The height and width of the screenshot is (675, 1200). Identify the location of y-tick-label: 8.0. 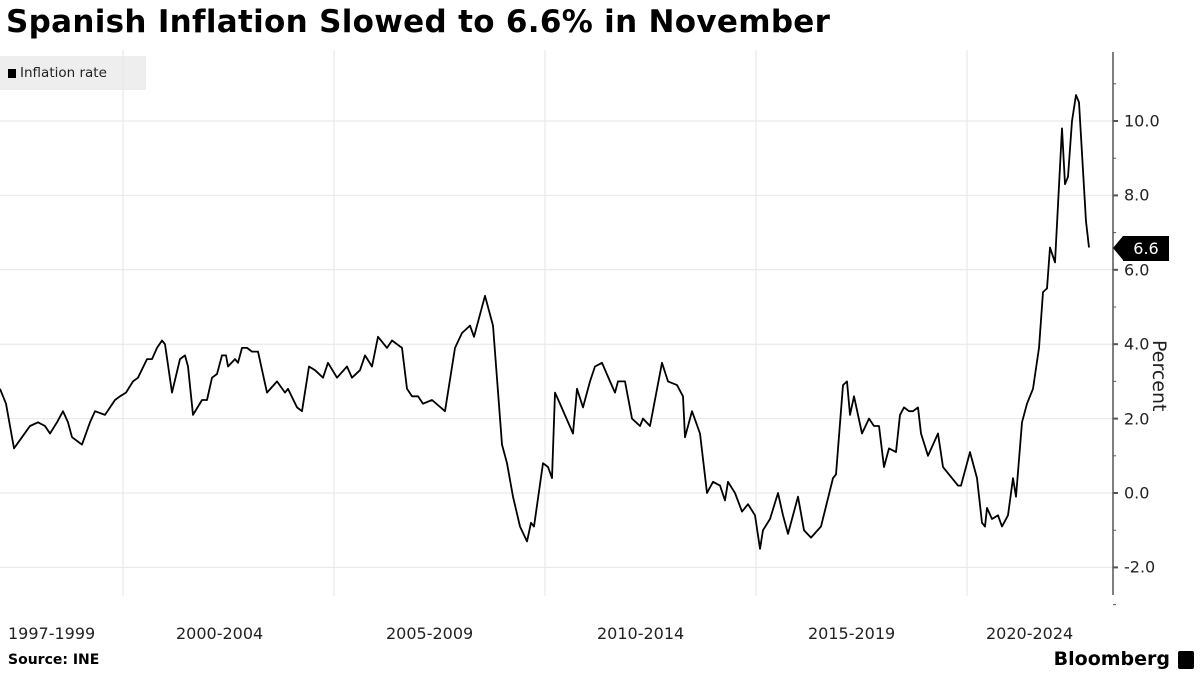
(1137, 195).